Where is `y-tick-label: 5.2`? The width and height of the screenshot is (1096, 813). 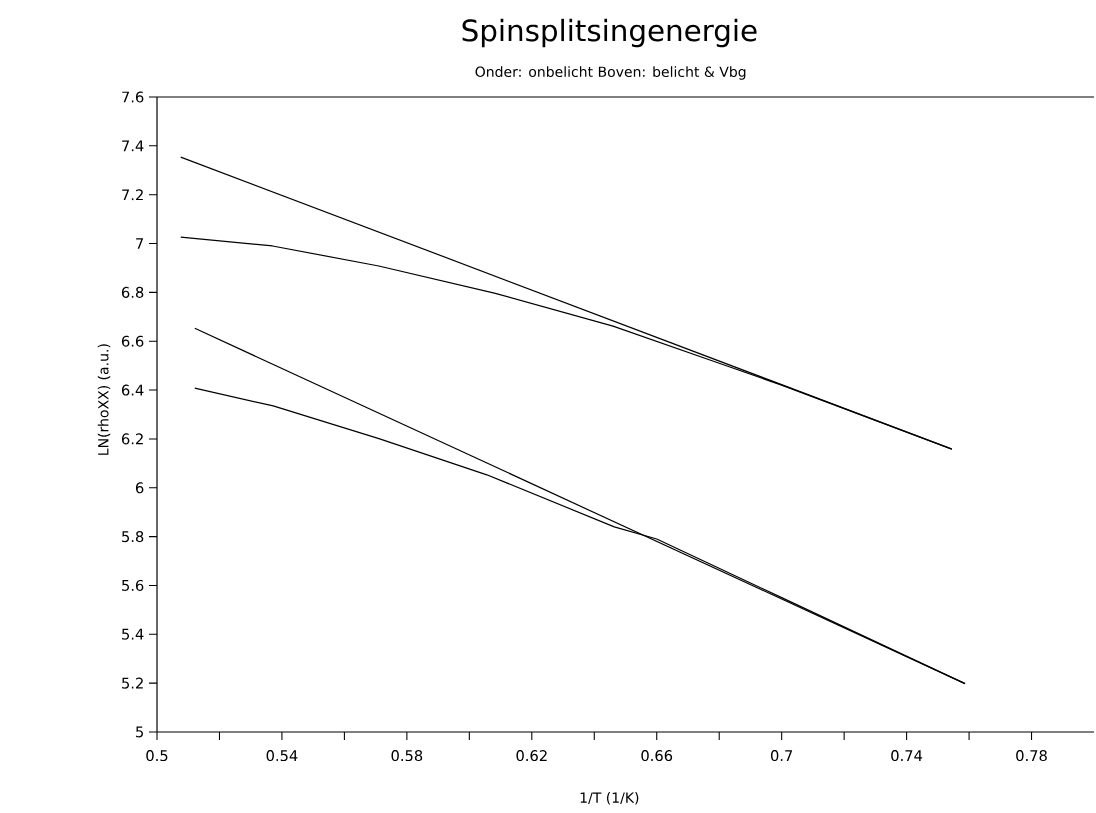
y-tick-label: 5.2 is located at coordinates (132, 683).